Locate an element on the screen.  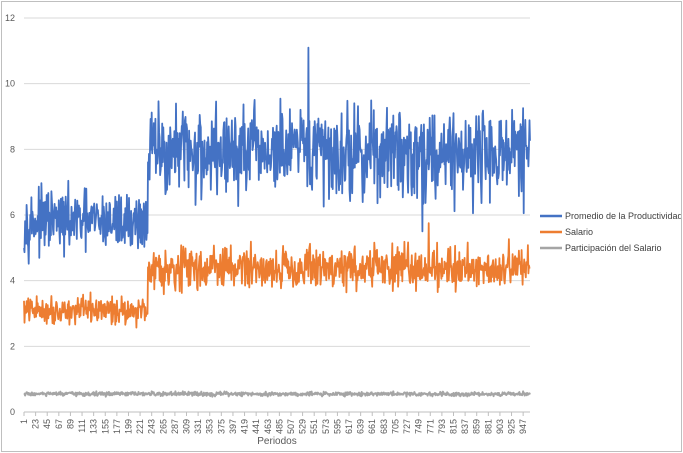
x-tick-label: 221 is located at coordinates (140, 426).